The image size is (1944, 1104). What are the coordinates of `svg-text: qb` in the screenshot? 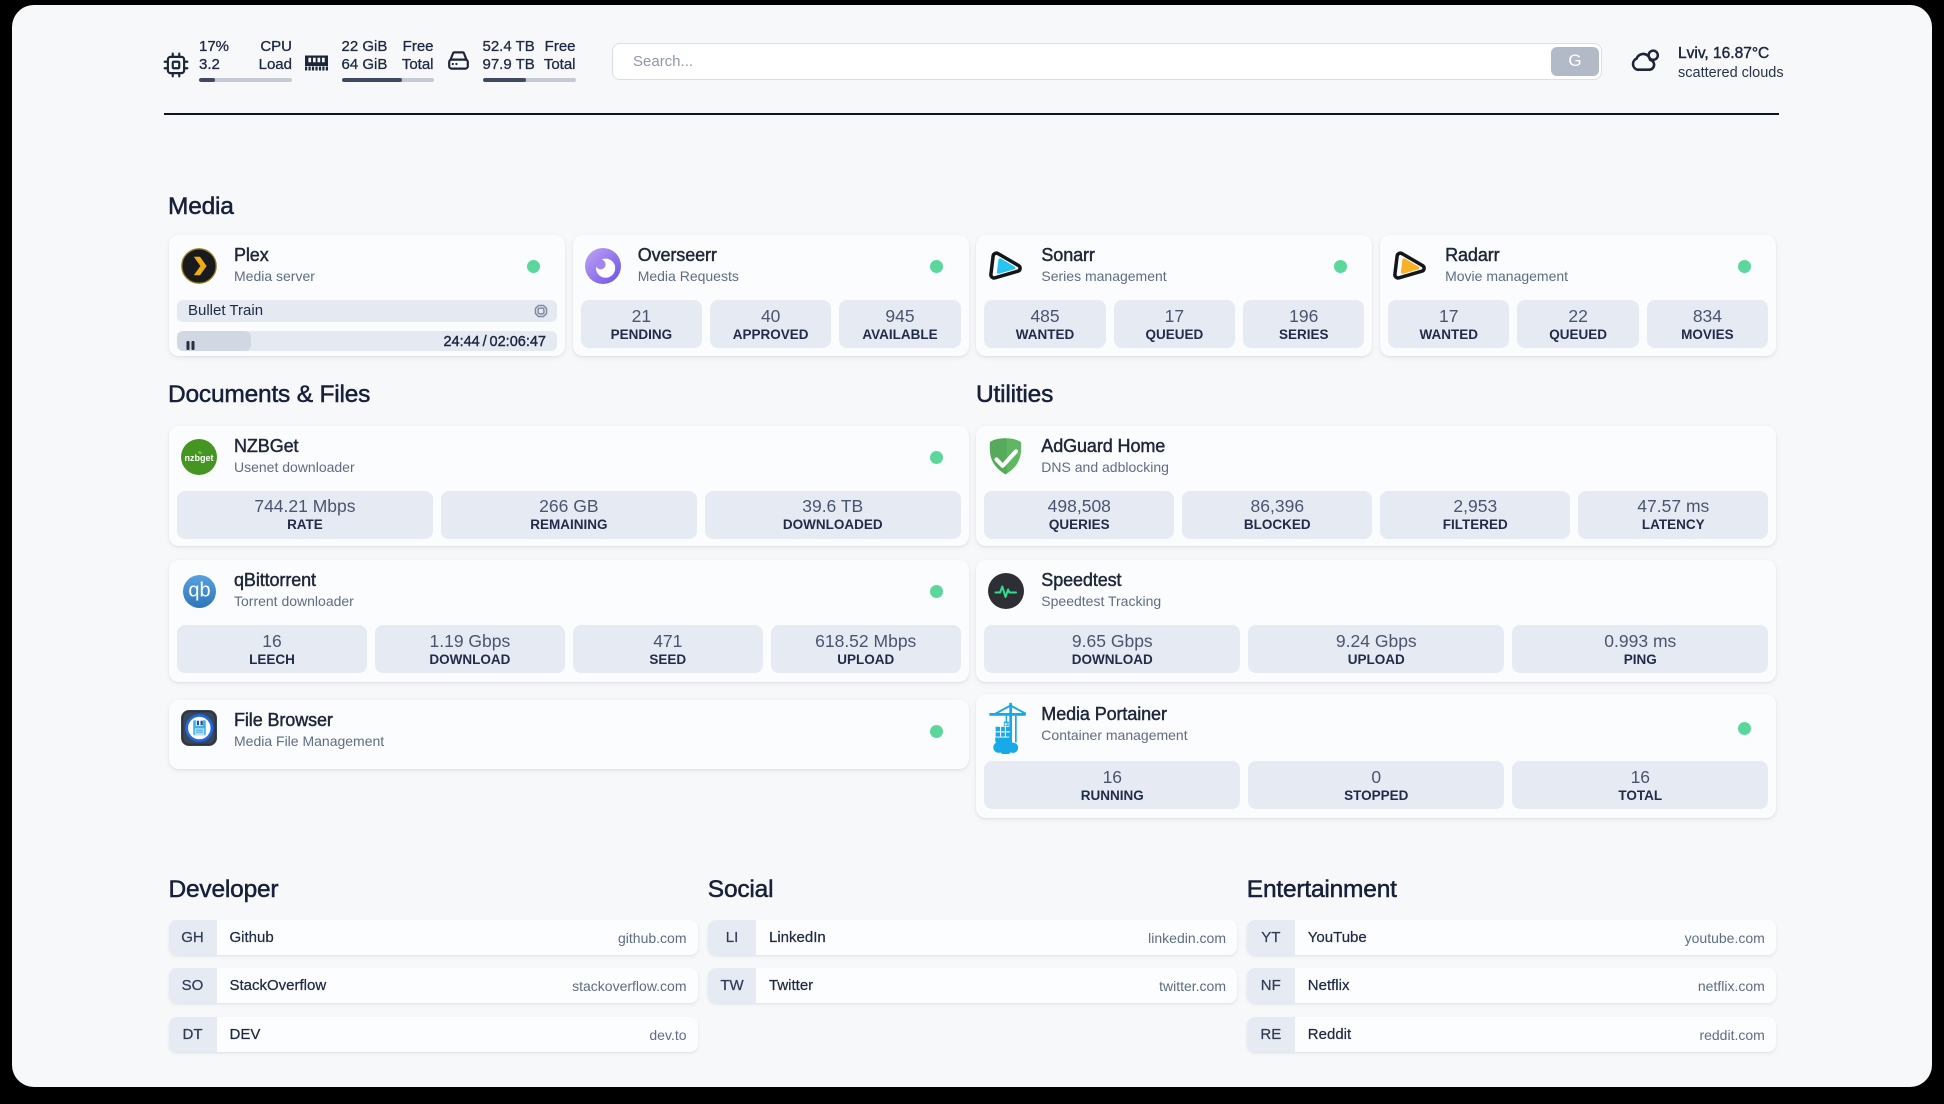 It's located at (199, 591).